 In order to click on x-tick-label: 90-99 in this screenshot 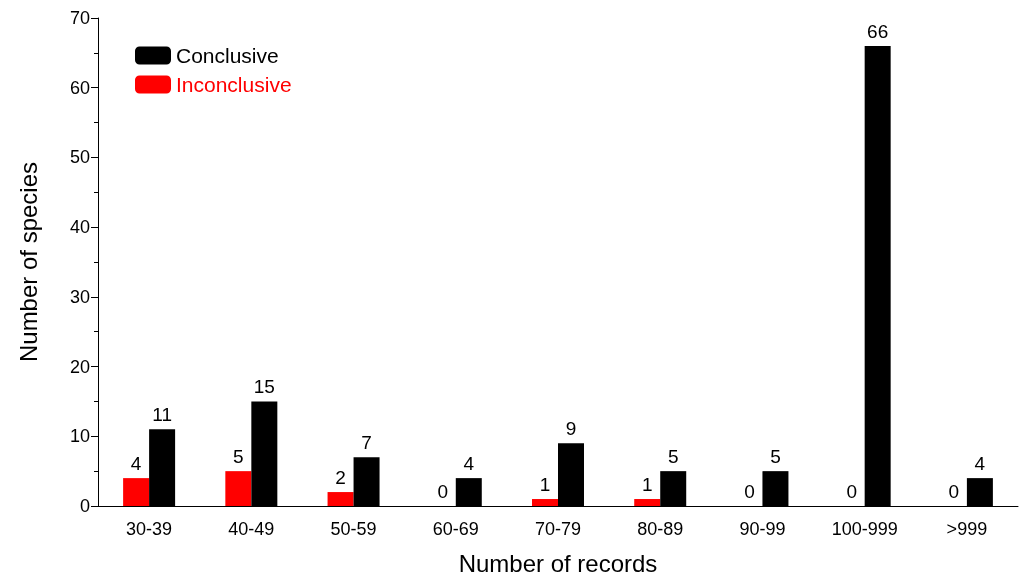, I will do `click(762, 529)`.